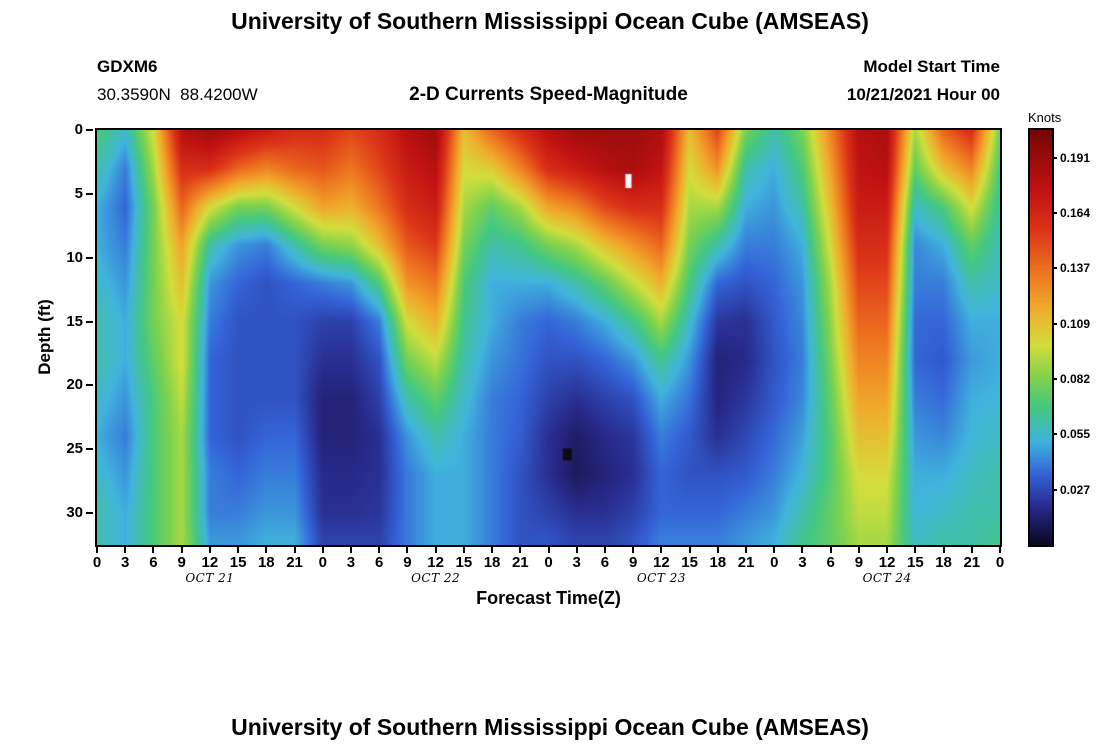  I want to click on y-tick-label: 20, so click(74, 385).